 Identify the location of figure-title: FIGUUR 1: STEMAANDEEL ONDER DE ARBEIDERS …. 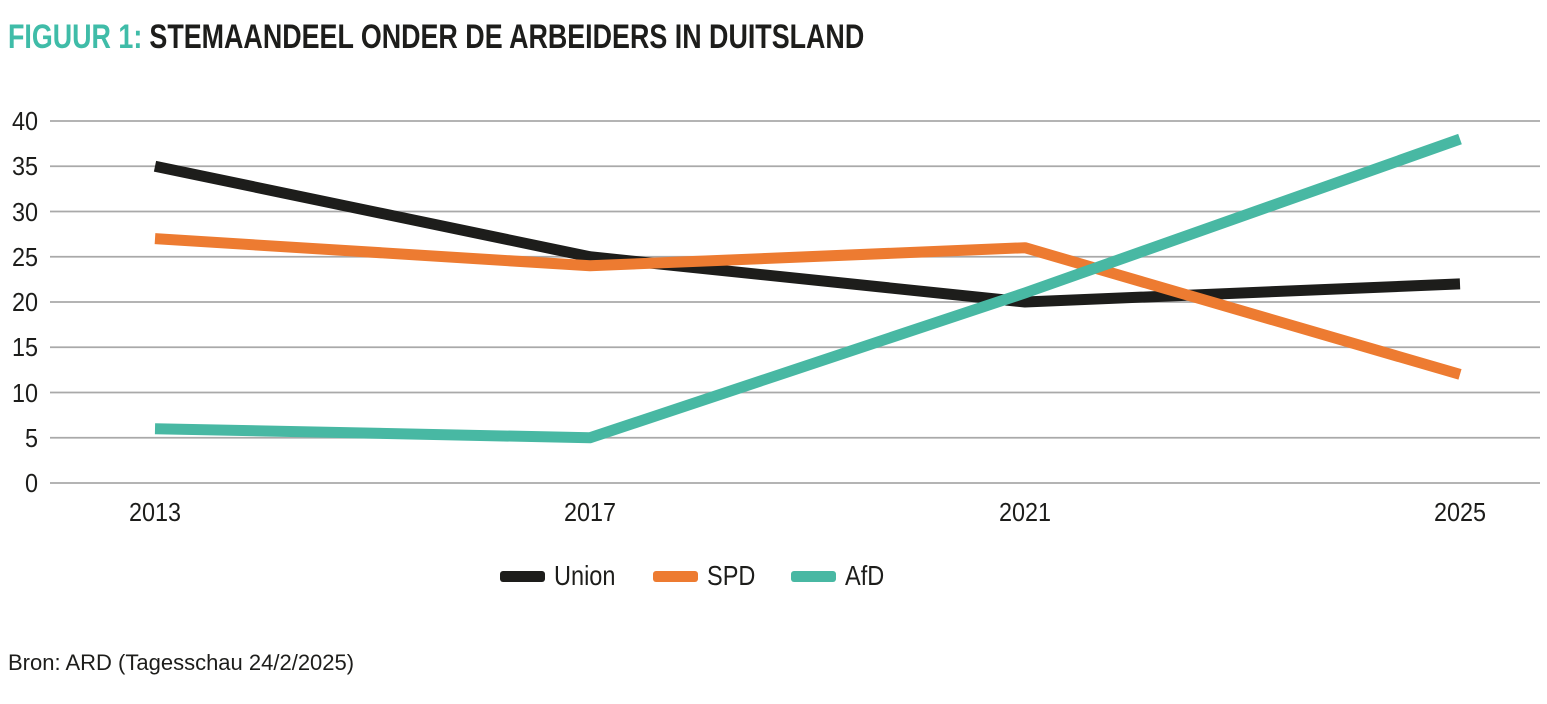
(436, 37).